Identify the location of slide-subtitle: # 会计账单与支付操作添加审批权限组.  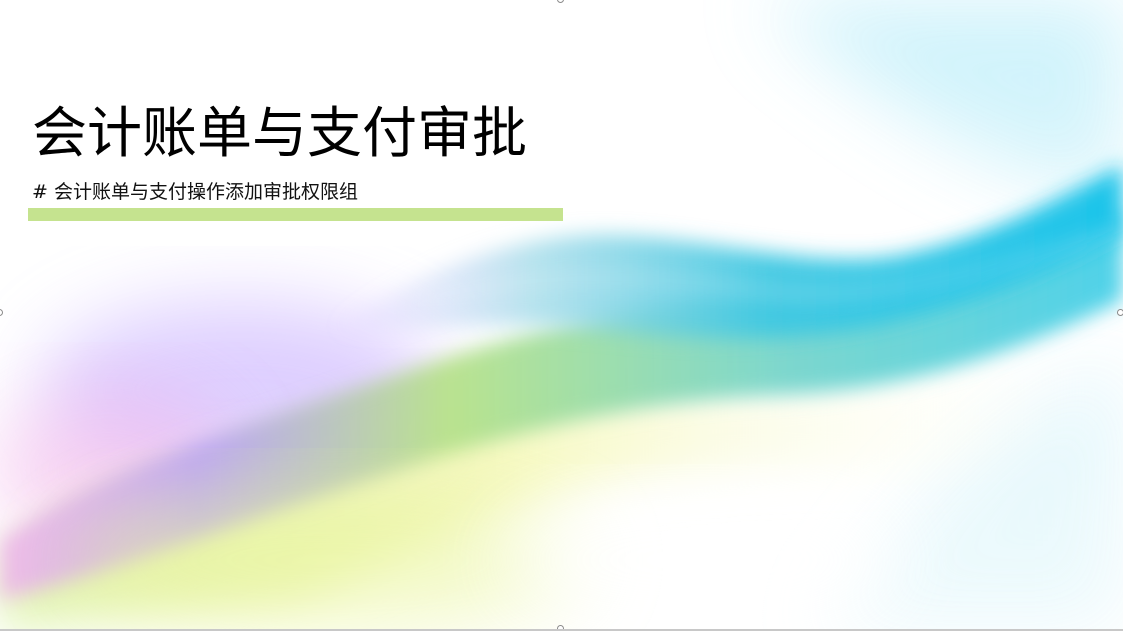
(195, 192).